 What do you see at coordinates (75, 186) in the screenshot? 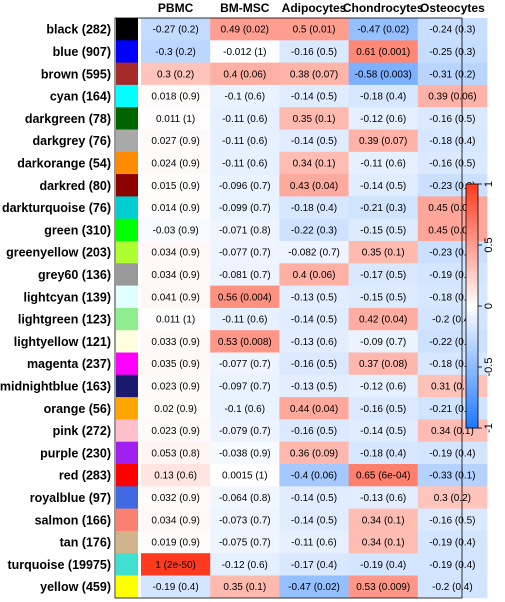
I see `row-label: darkred (80)` at bounding box center [75, 186].